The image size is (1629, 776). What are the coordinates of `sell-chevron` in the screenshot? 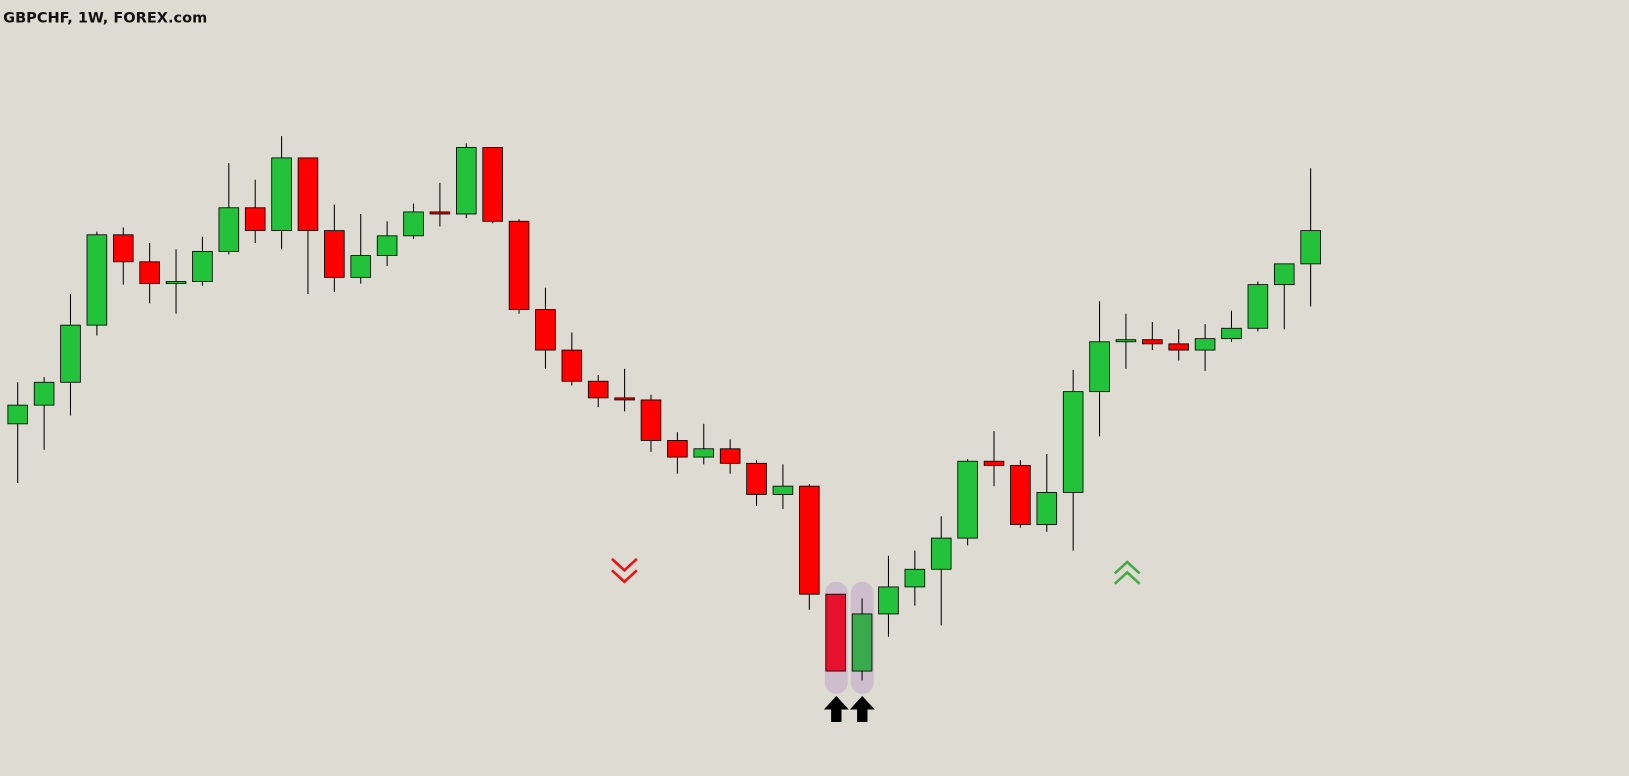 It's located at (624, 570).